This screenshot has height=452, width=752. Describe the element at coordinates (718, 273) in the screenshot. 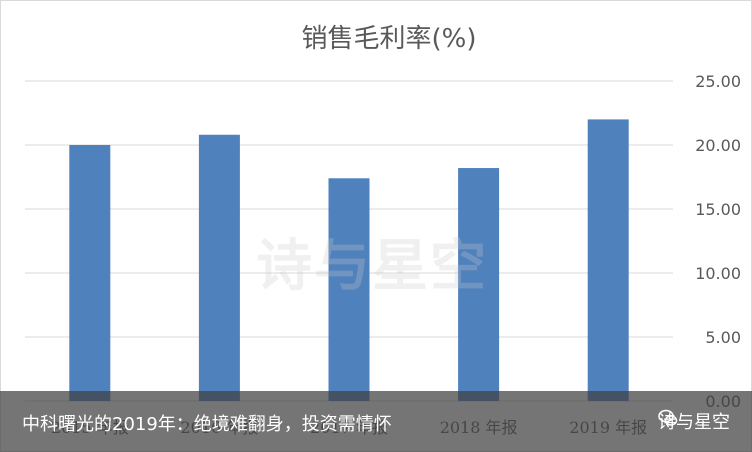

I see `y-tick-label: 10.00` at that location.